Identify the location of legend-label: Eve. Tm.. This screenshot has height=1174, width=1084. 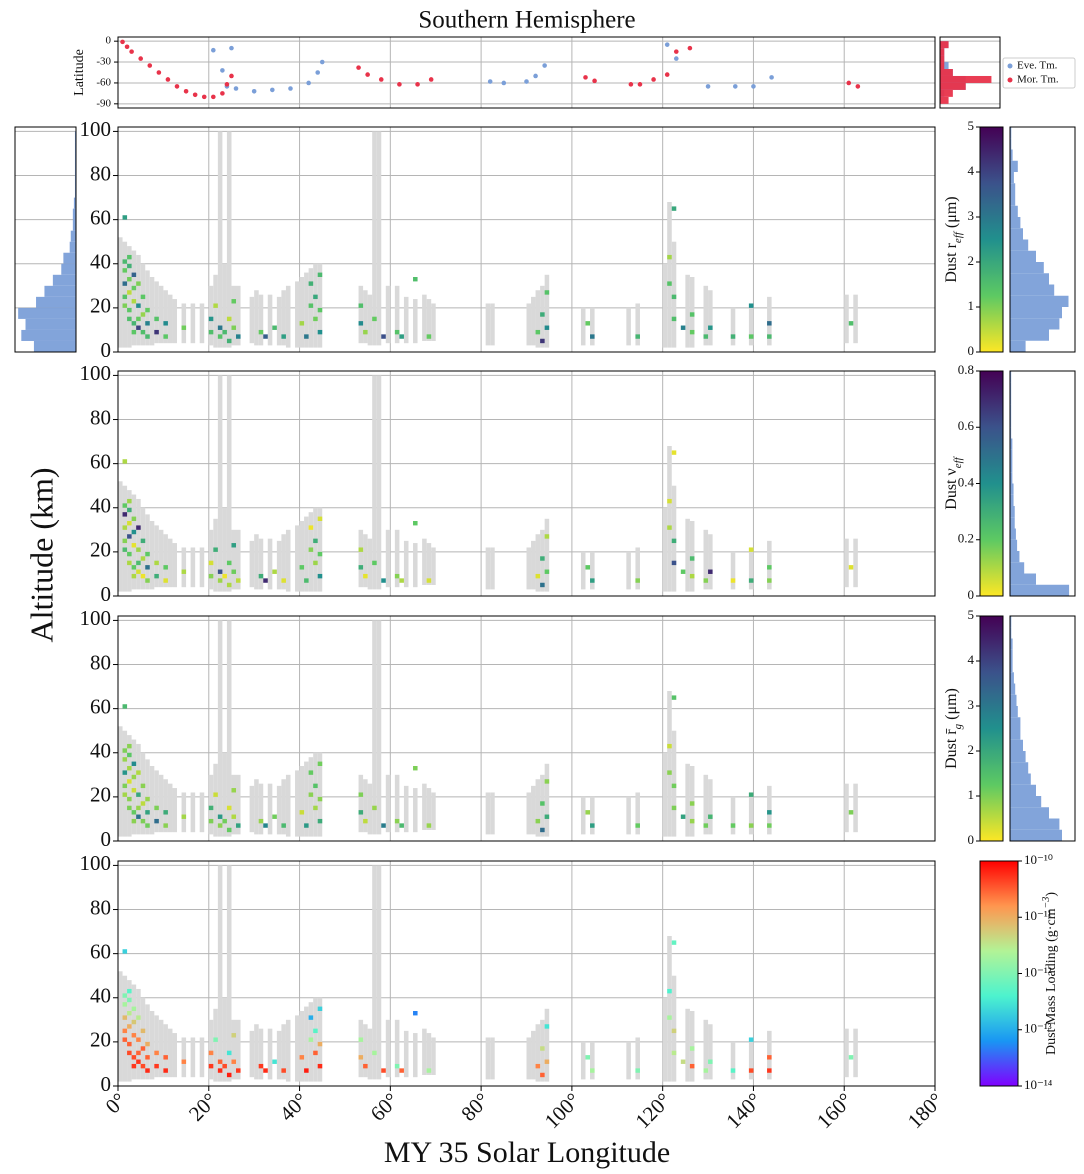
(1037, 66).